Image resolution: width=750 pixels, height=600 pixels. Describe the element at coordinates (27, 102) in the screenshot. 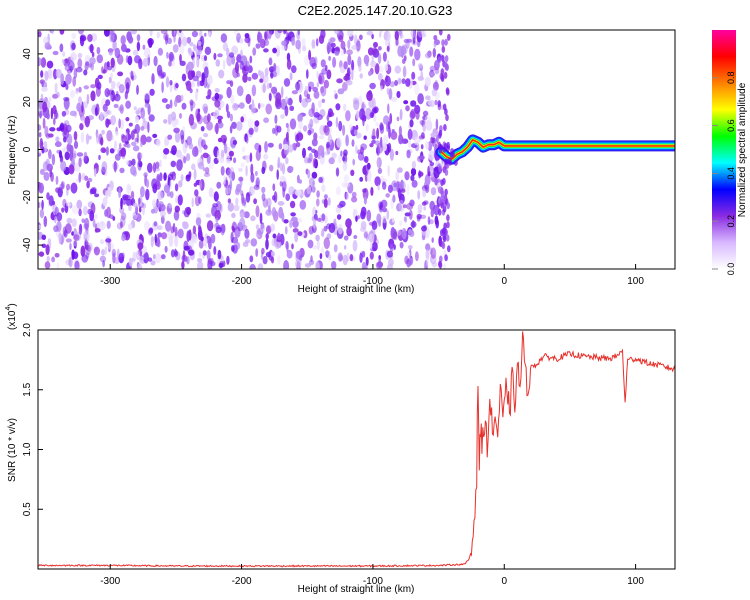

I see `y-tick-label: 20` at that location.